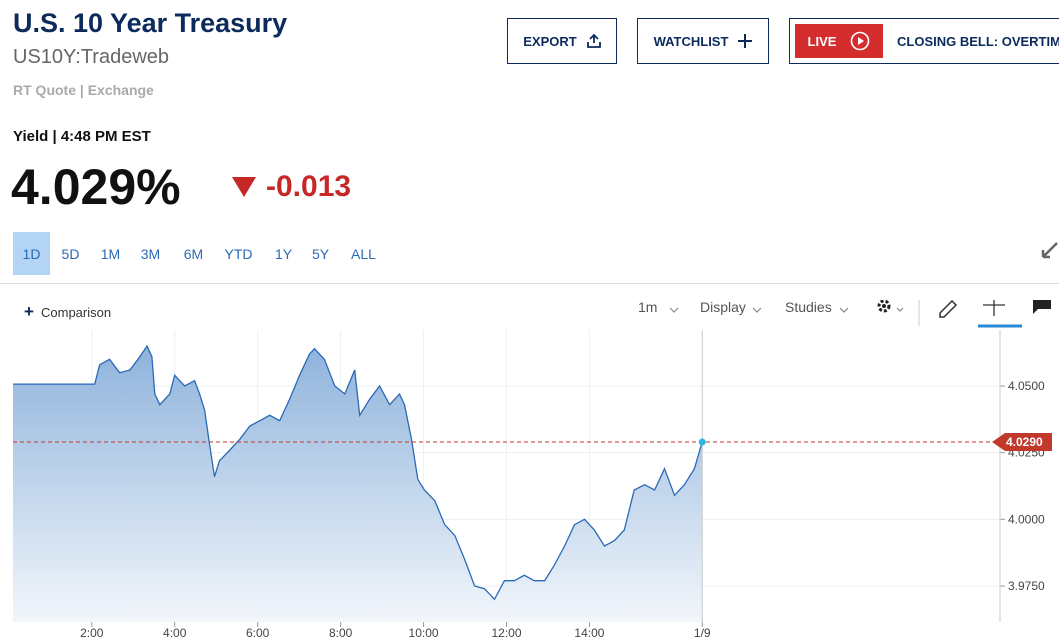 The image size is (1059, 642). Describe the element at coordinates (839, 41) in the screenshot. I see `live-badge: LIVE` at that location.